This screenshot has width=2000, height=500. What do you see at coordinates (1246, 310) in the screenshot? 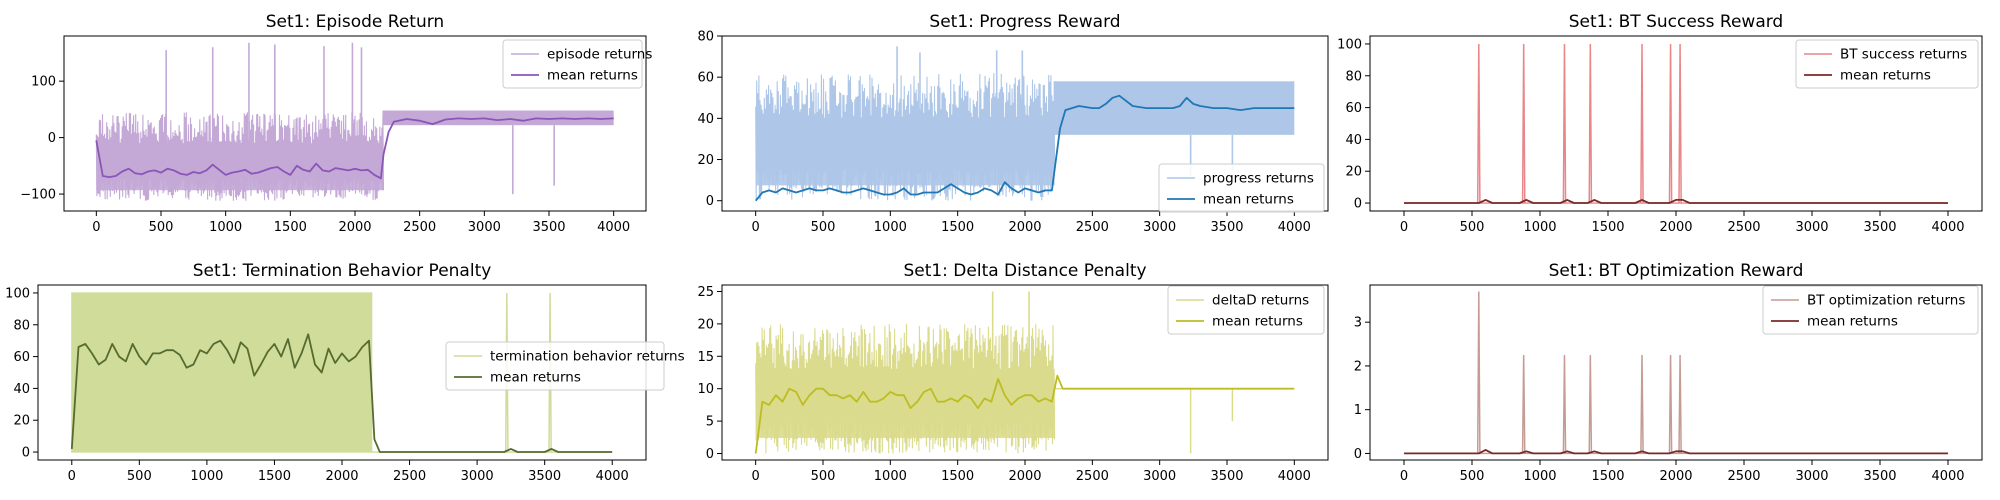
I see `legend: deltaD returns mean returns` at bounding box center [1246, 310].